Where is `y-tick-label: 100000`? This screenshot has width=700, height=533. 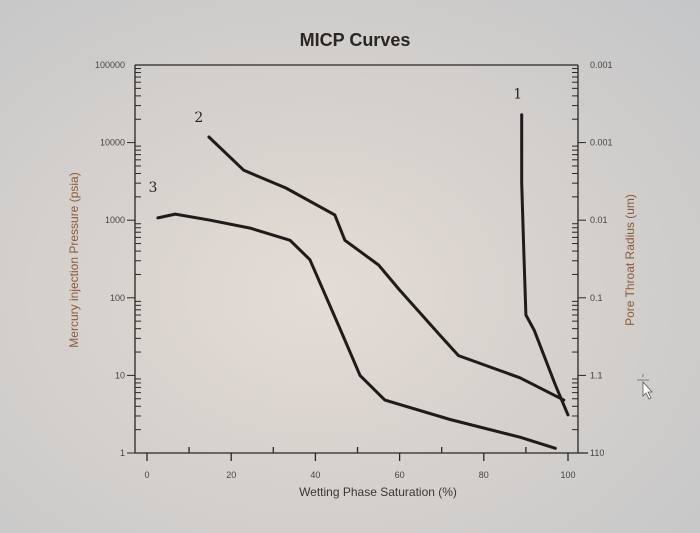 y-tick-label: 100000 is located at coordinates (110, 65).